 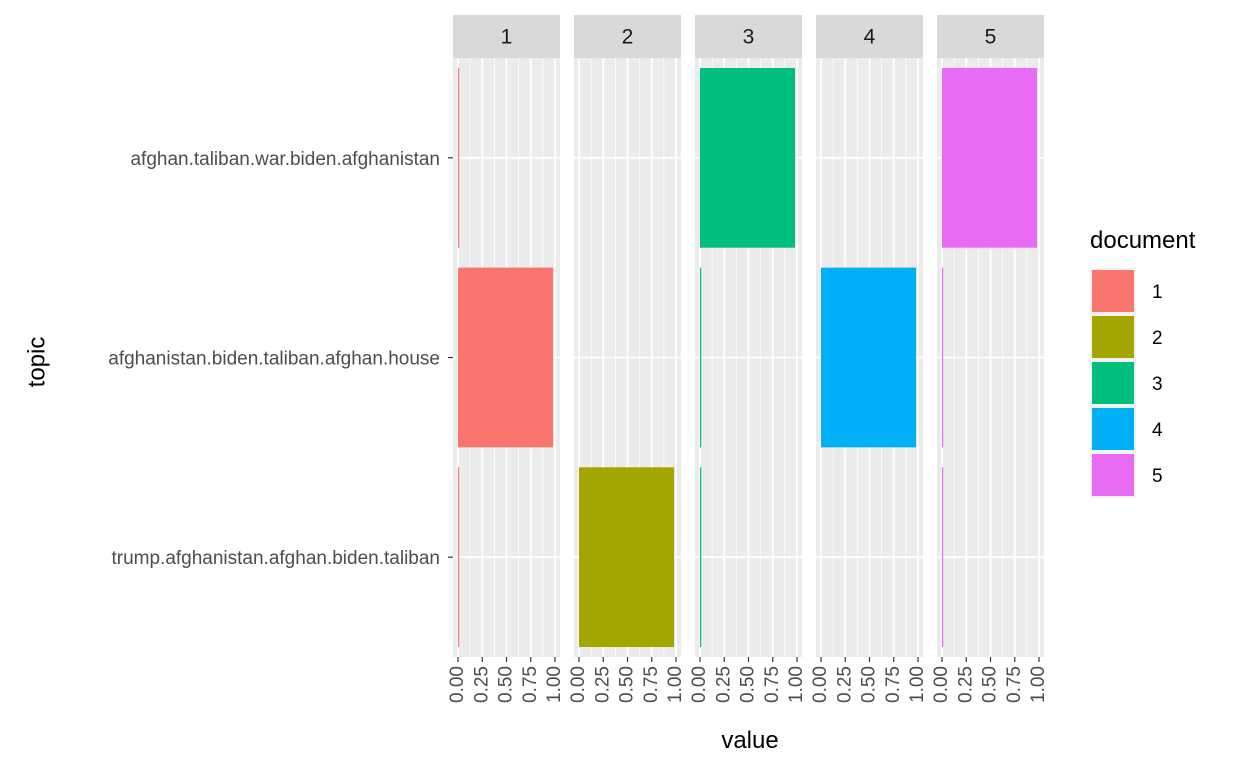 I want to click on bar-doc5-topic3, so click(x=943, y=557).